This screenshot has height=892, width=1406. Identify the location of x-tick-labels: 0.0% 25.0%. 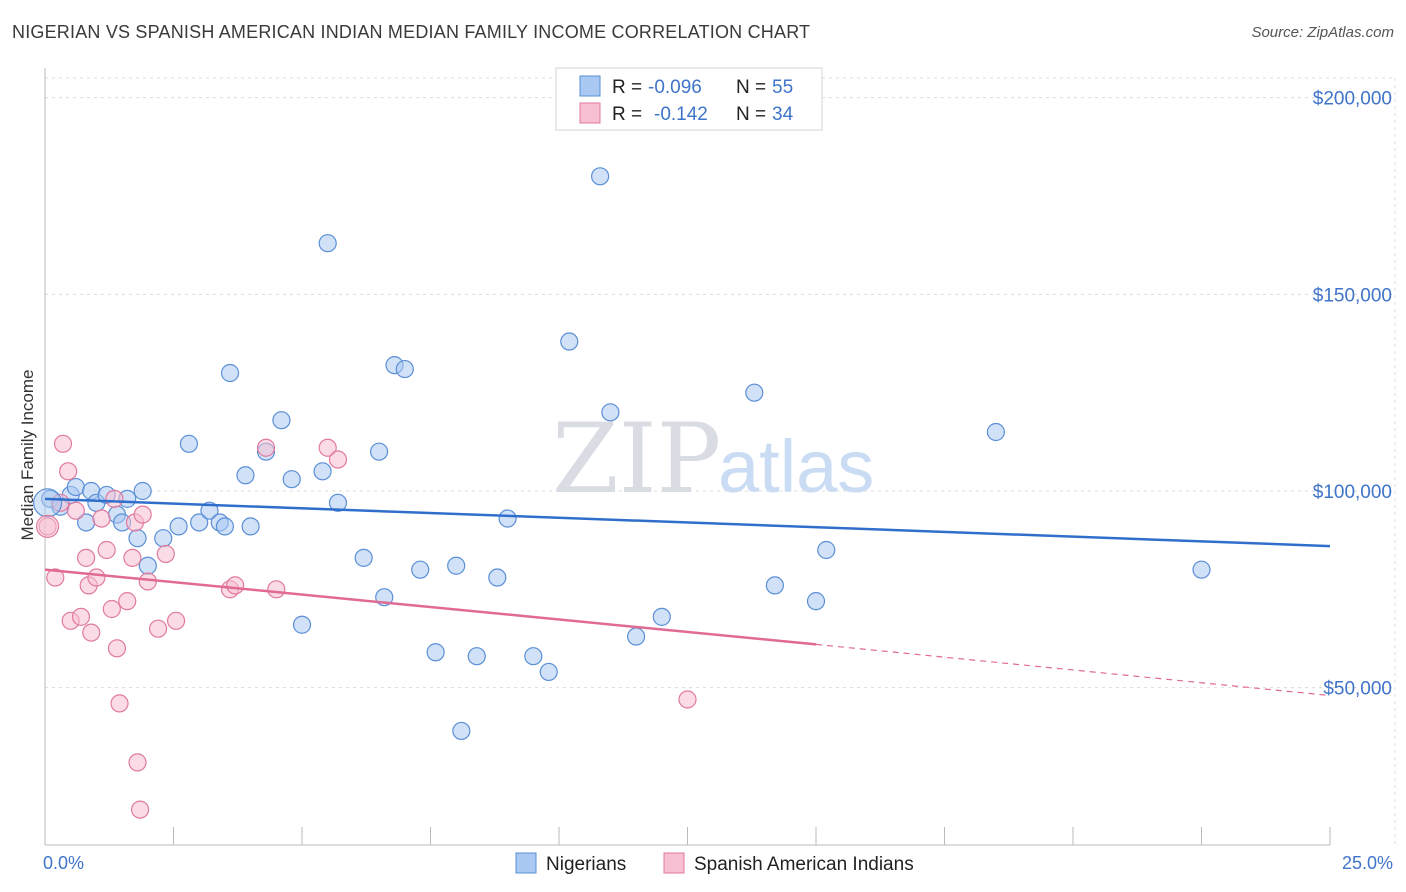
(718, 863).